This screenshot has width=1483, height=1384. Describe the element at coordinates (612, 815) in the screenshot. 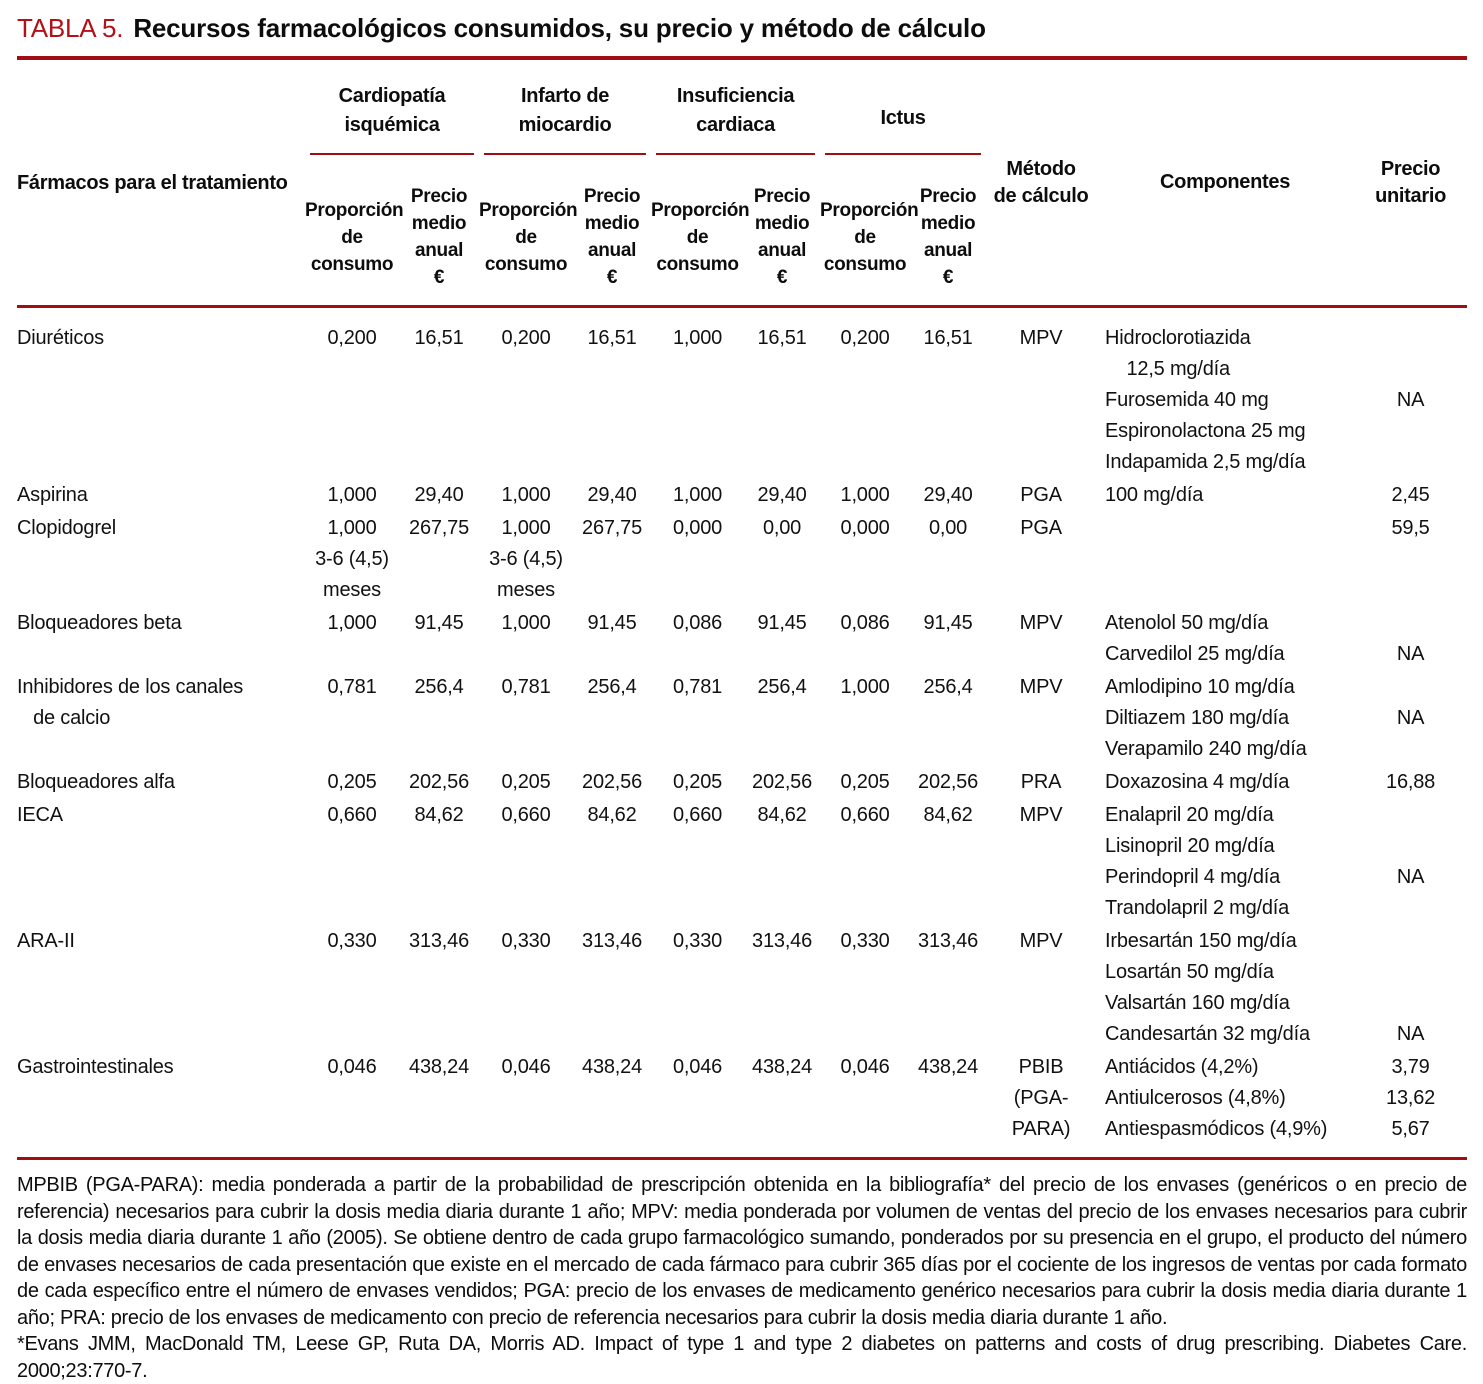

I see `cell-infarto-precio: 84,62` at that location.